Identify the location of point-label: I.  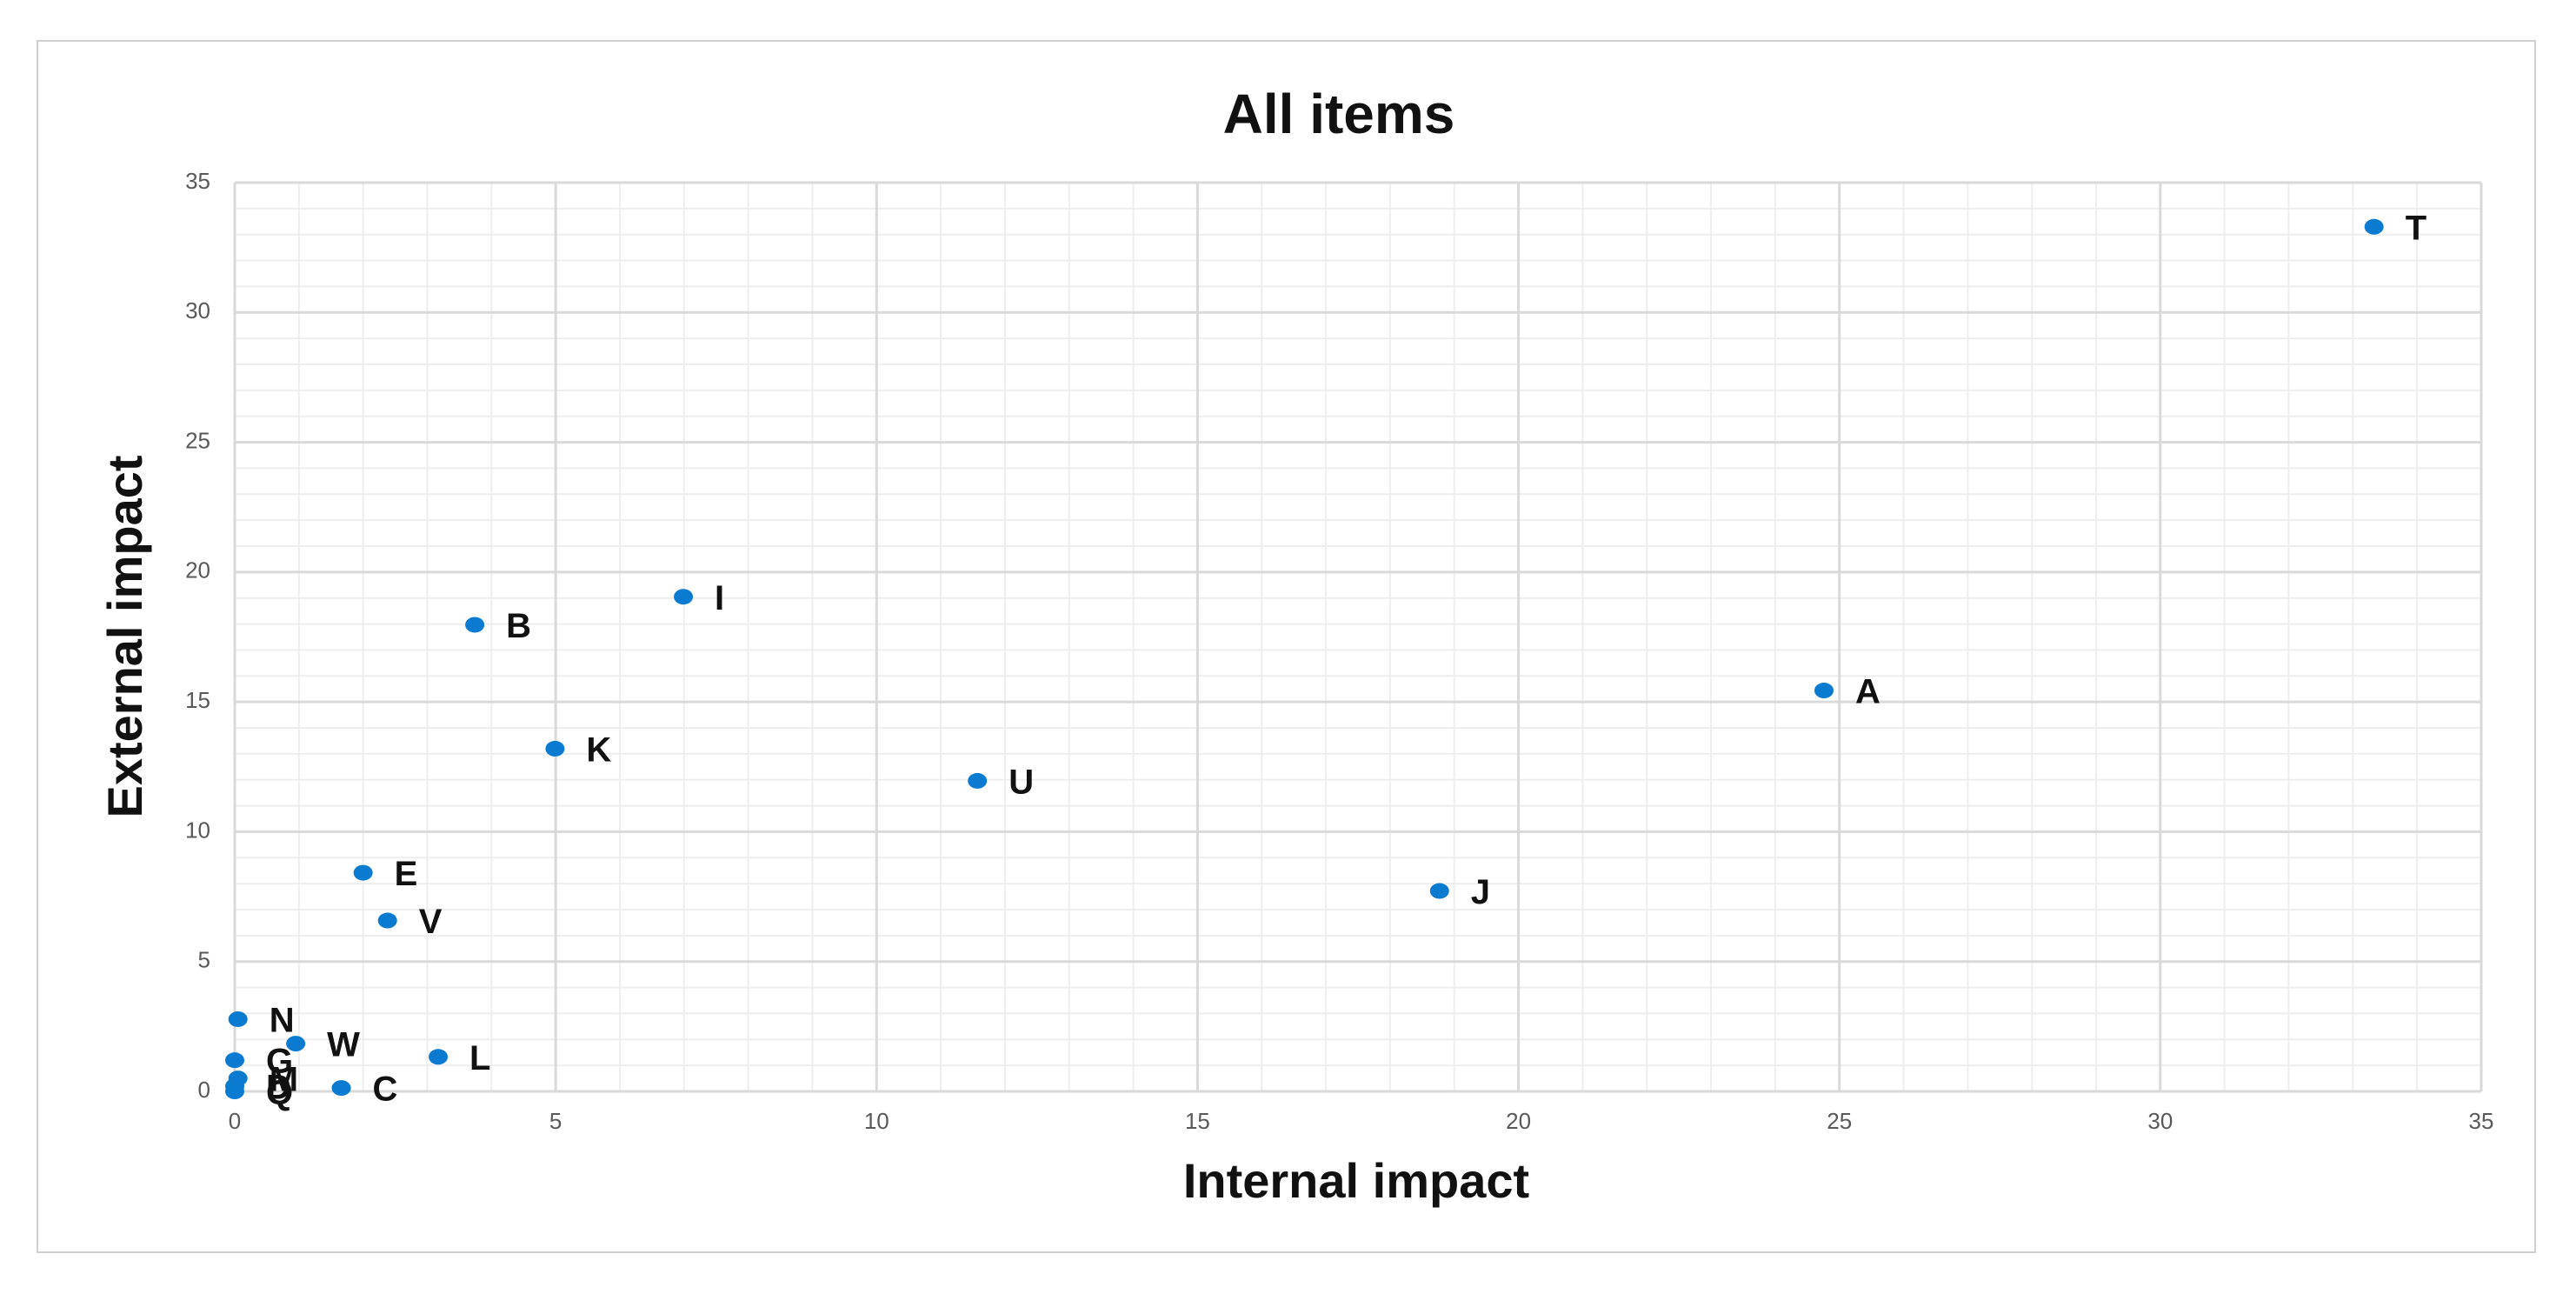
(719, 598).